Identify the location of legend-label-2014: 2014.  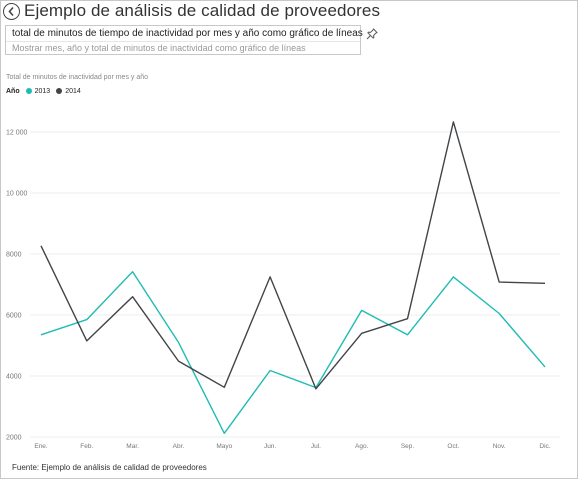
(73, 91).